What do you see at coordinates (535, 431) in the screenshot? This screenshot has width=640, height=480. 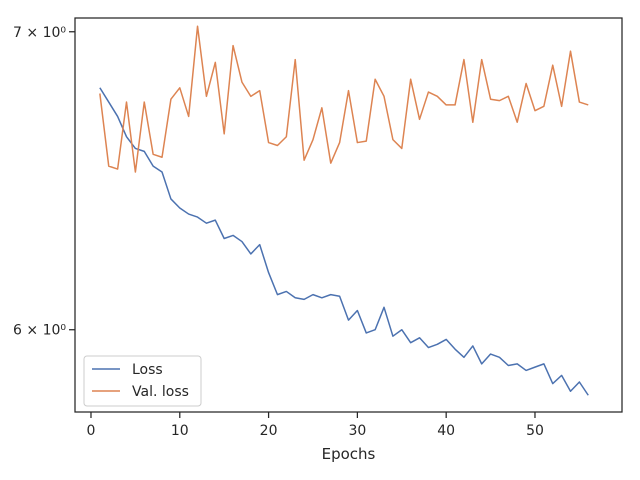 I see `x-tick-label: 50` at bounding box center [535, 431].